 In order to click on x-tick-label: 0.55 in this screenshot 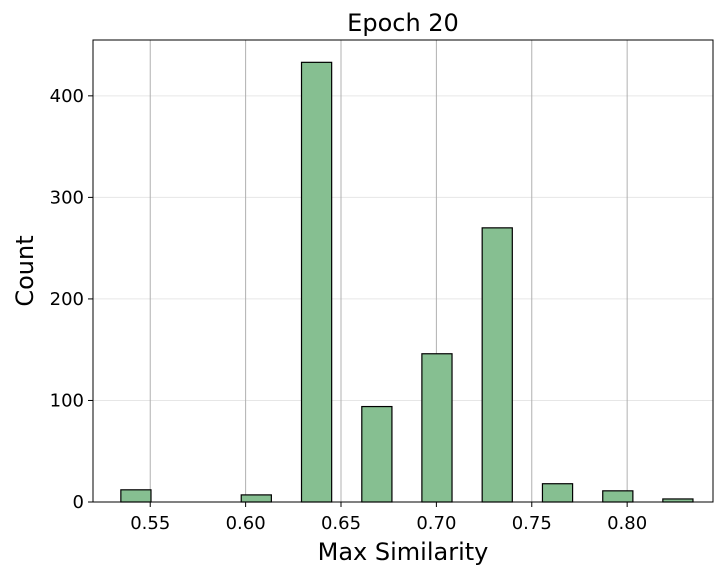, I will do `click(150, 523)`.